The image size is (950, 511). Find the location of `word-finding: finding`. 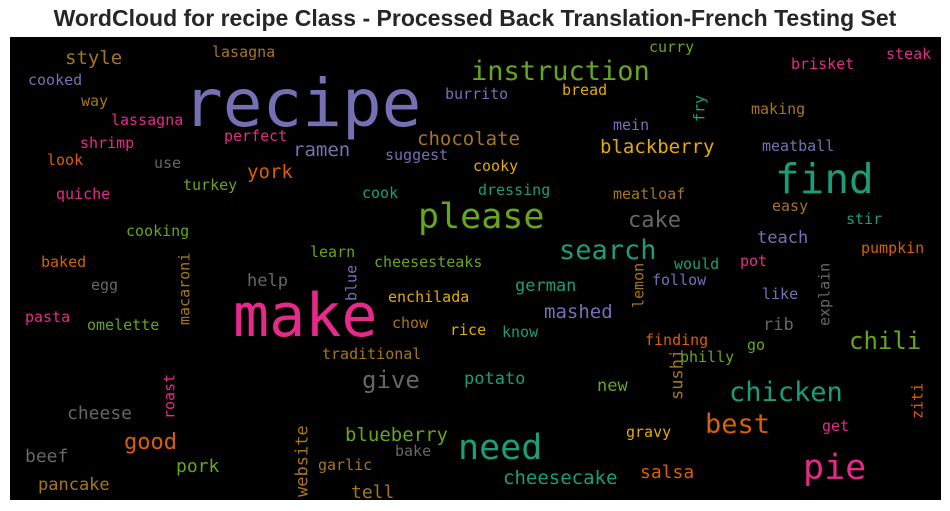

word-finding: finding is located at coordinates (676, 340).